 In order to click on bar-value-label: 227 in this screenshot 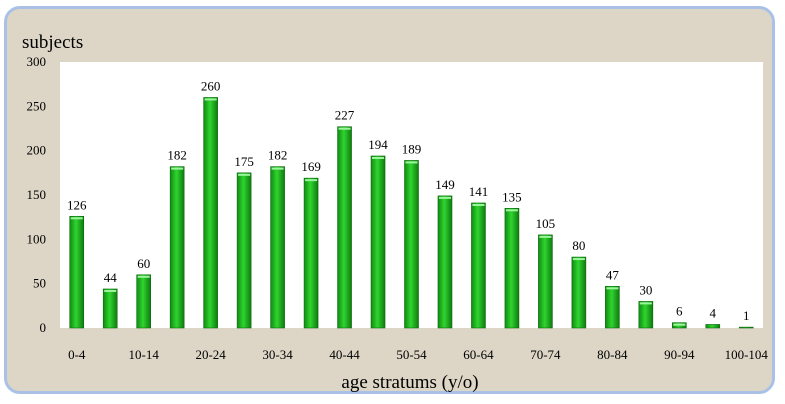, I will do `click(345, 115)`.